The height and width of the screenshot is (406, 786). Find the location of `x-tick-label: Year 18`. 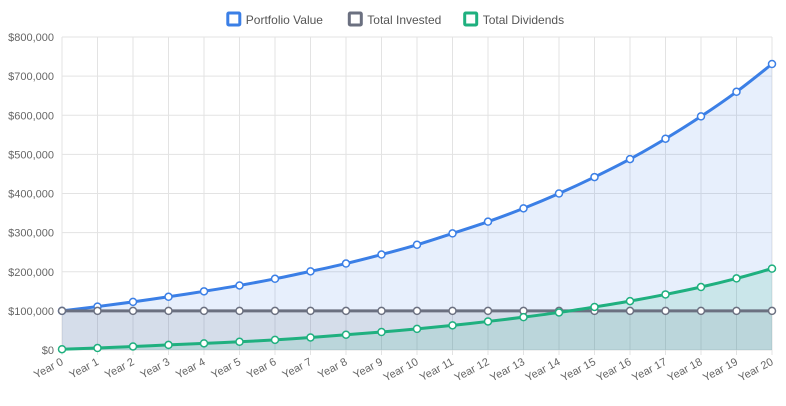

x-tick-label: Year 18 is located at coordinates (685, 370).